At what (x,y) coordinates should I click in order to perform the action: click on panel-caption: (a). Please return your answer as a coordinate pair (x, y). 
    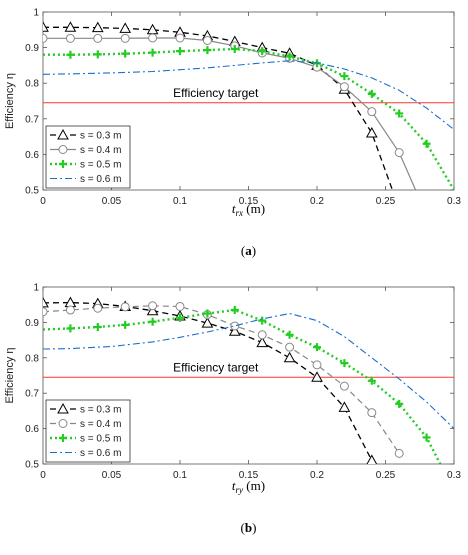
    Looking at the image, I should click on (248, 250).